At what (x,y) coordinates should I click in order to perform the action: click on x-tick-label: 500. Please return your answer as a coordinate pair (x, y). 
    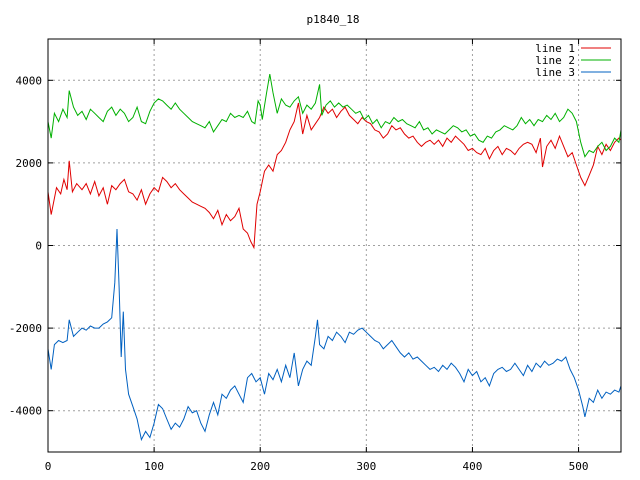
    Looking at the image, I should click on (579, 466).